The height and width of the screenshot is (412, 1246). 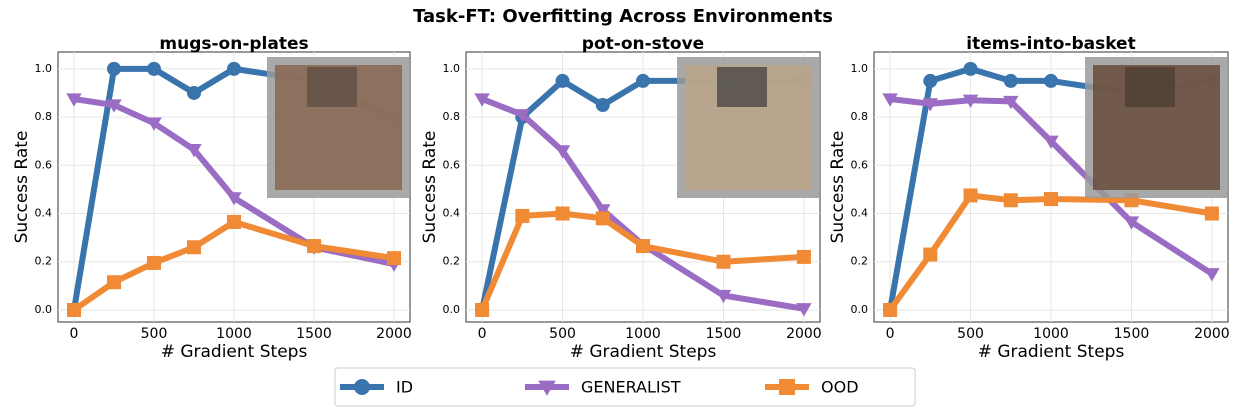 I want to click on legend-label: GENERALIST, so click(x=631, y=387).